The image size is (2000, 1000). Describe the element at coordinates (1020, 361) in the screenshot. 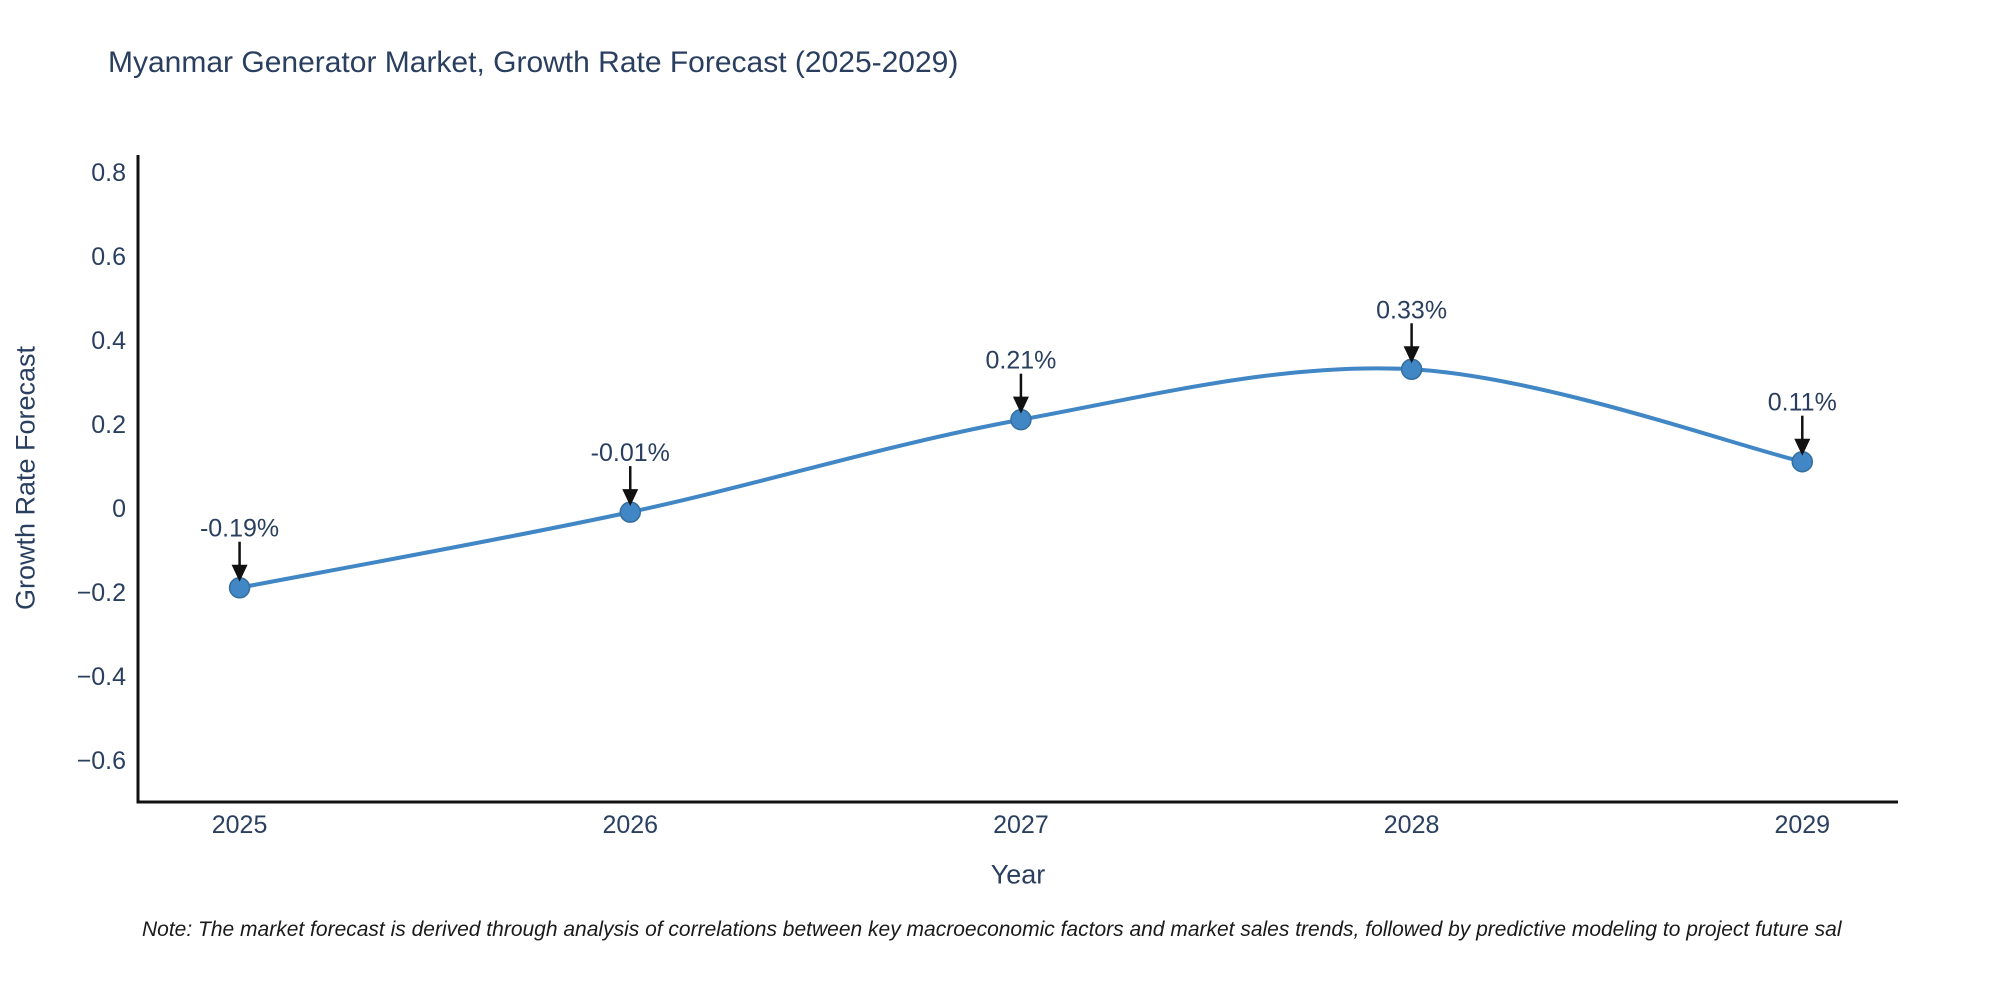

I see `data-point-label: 0.21%` at that location.